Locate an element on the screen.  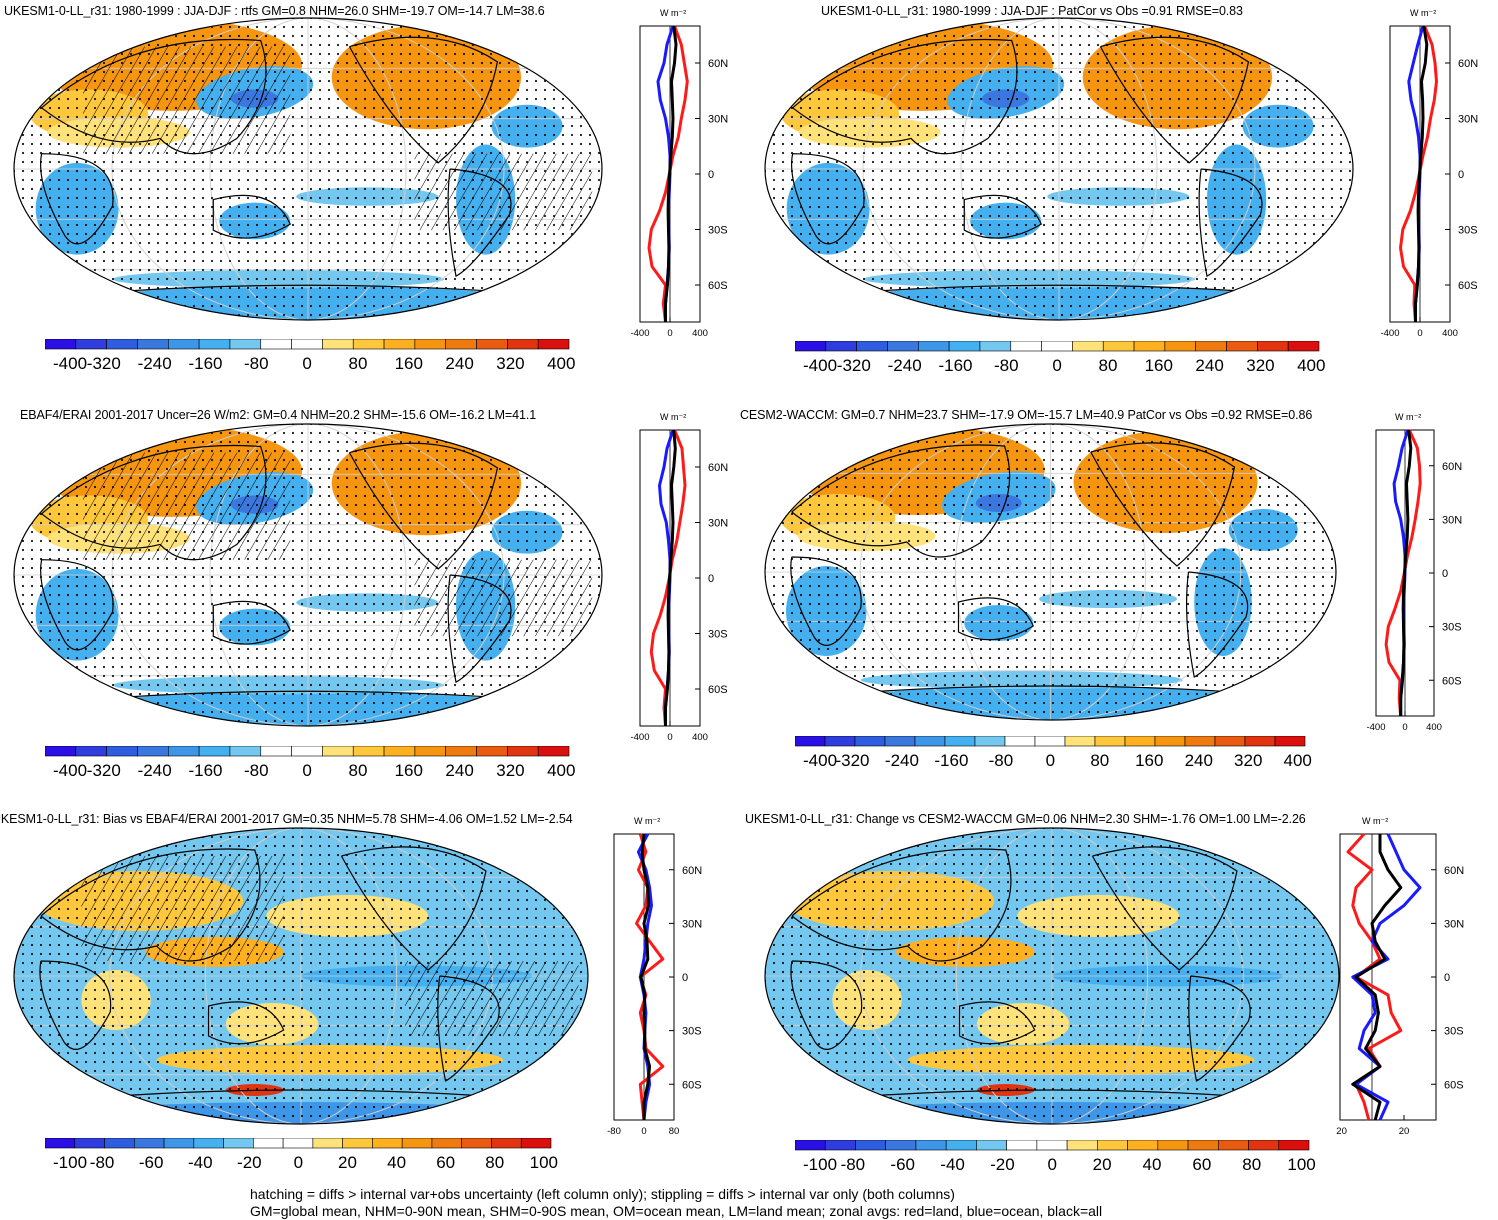
colorbar-label: 100 is located at coordinates (544, 1162).